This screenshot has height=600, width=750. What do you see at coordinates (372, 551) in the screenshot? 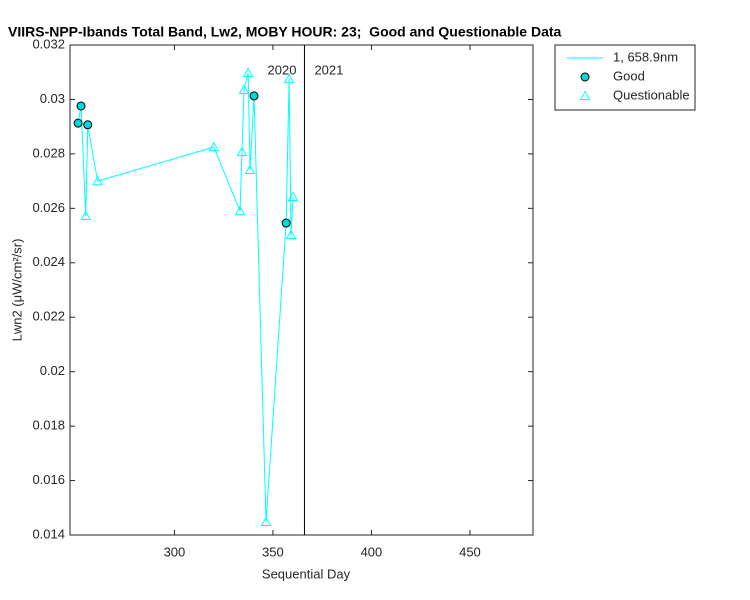
I see `x-tick-label: 400` at bounding box center [372, 551].